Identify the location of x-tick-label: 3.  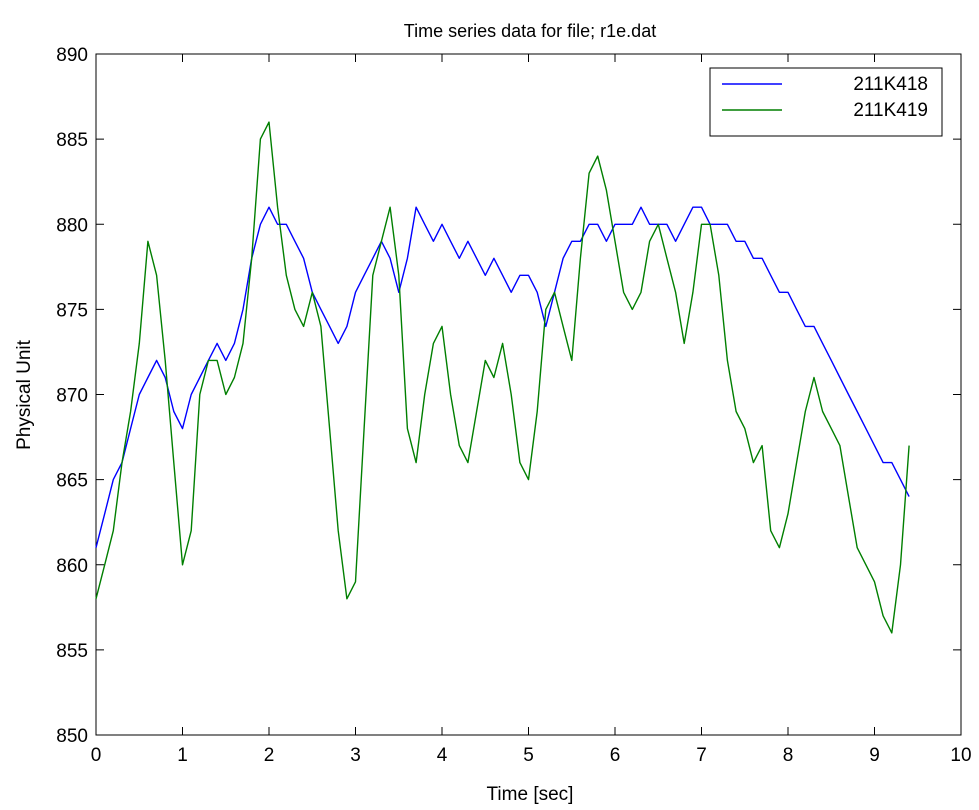
(355, 755).